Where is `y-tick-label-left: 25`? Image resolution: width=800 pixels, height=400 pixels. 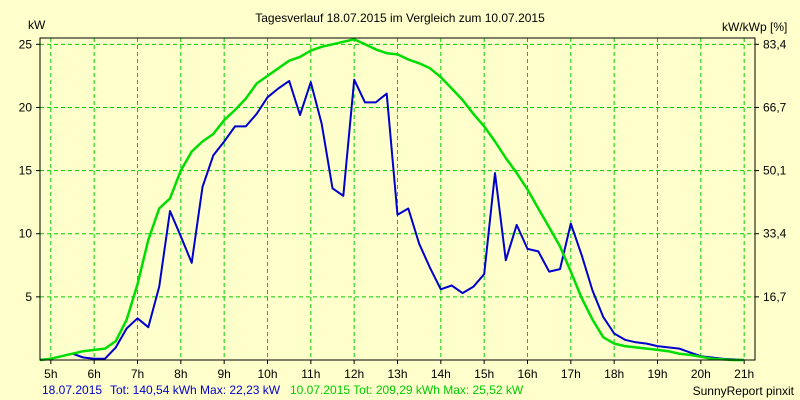
y-tick-label-left: 25 is located at coordinates (26, 44).